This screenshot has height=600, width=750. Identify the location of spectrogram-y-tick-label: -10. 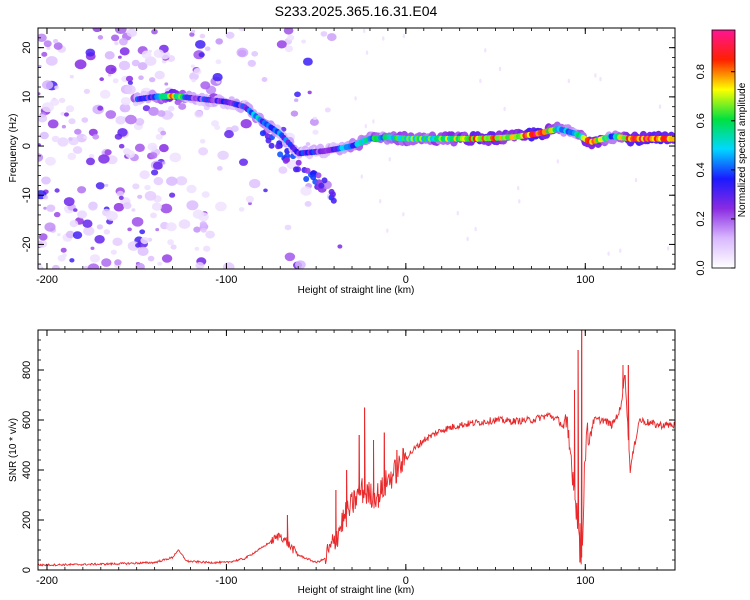
(27, 195).